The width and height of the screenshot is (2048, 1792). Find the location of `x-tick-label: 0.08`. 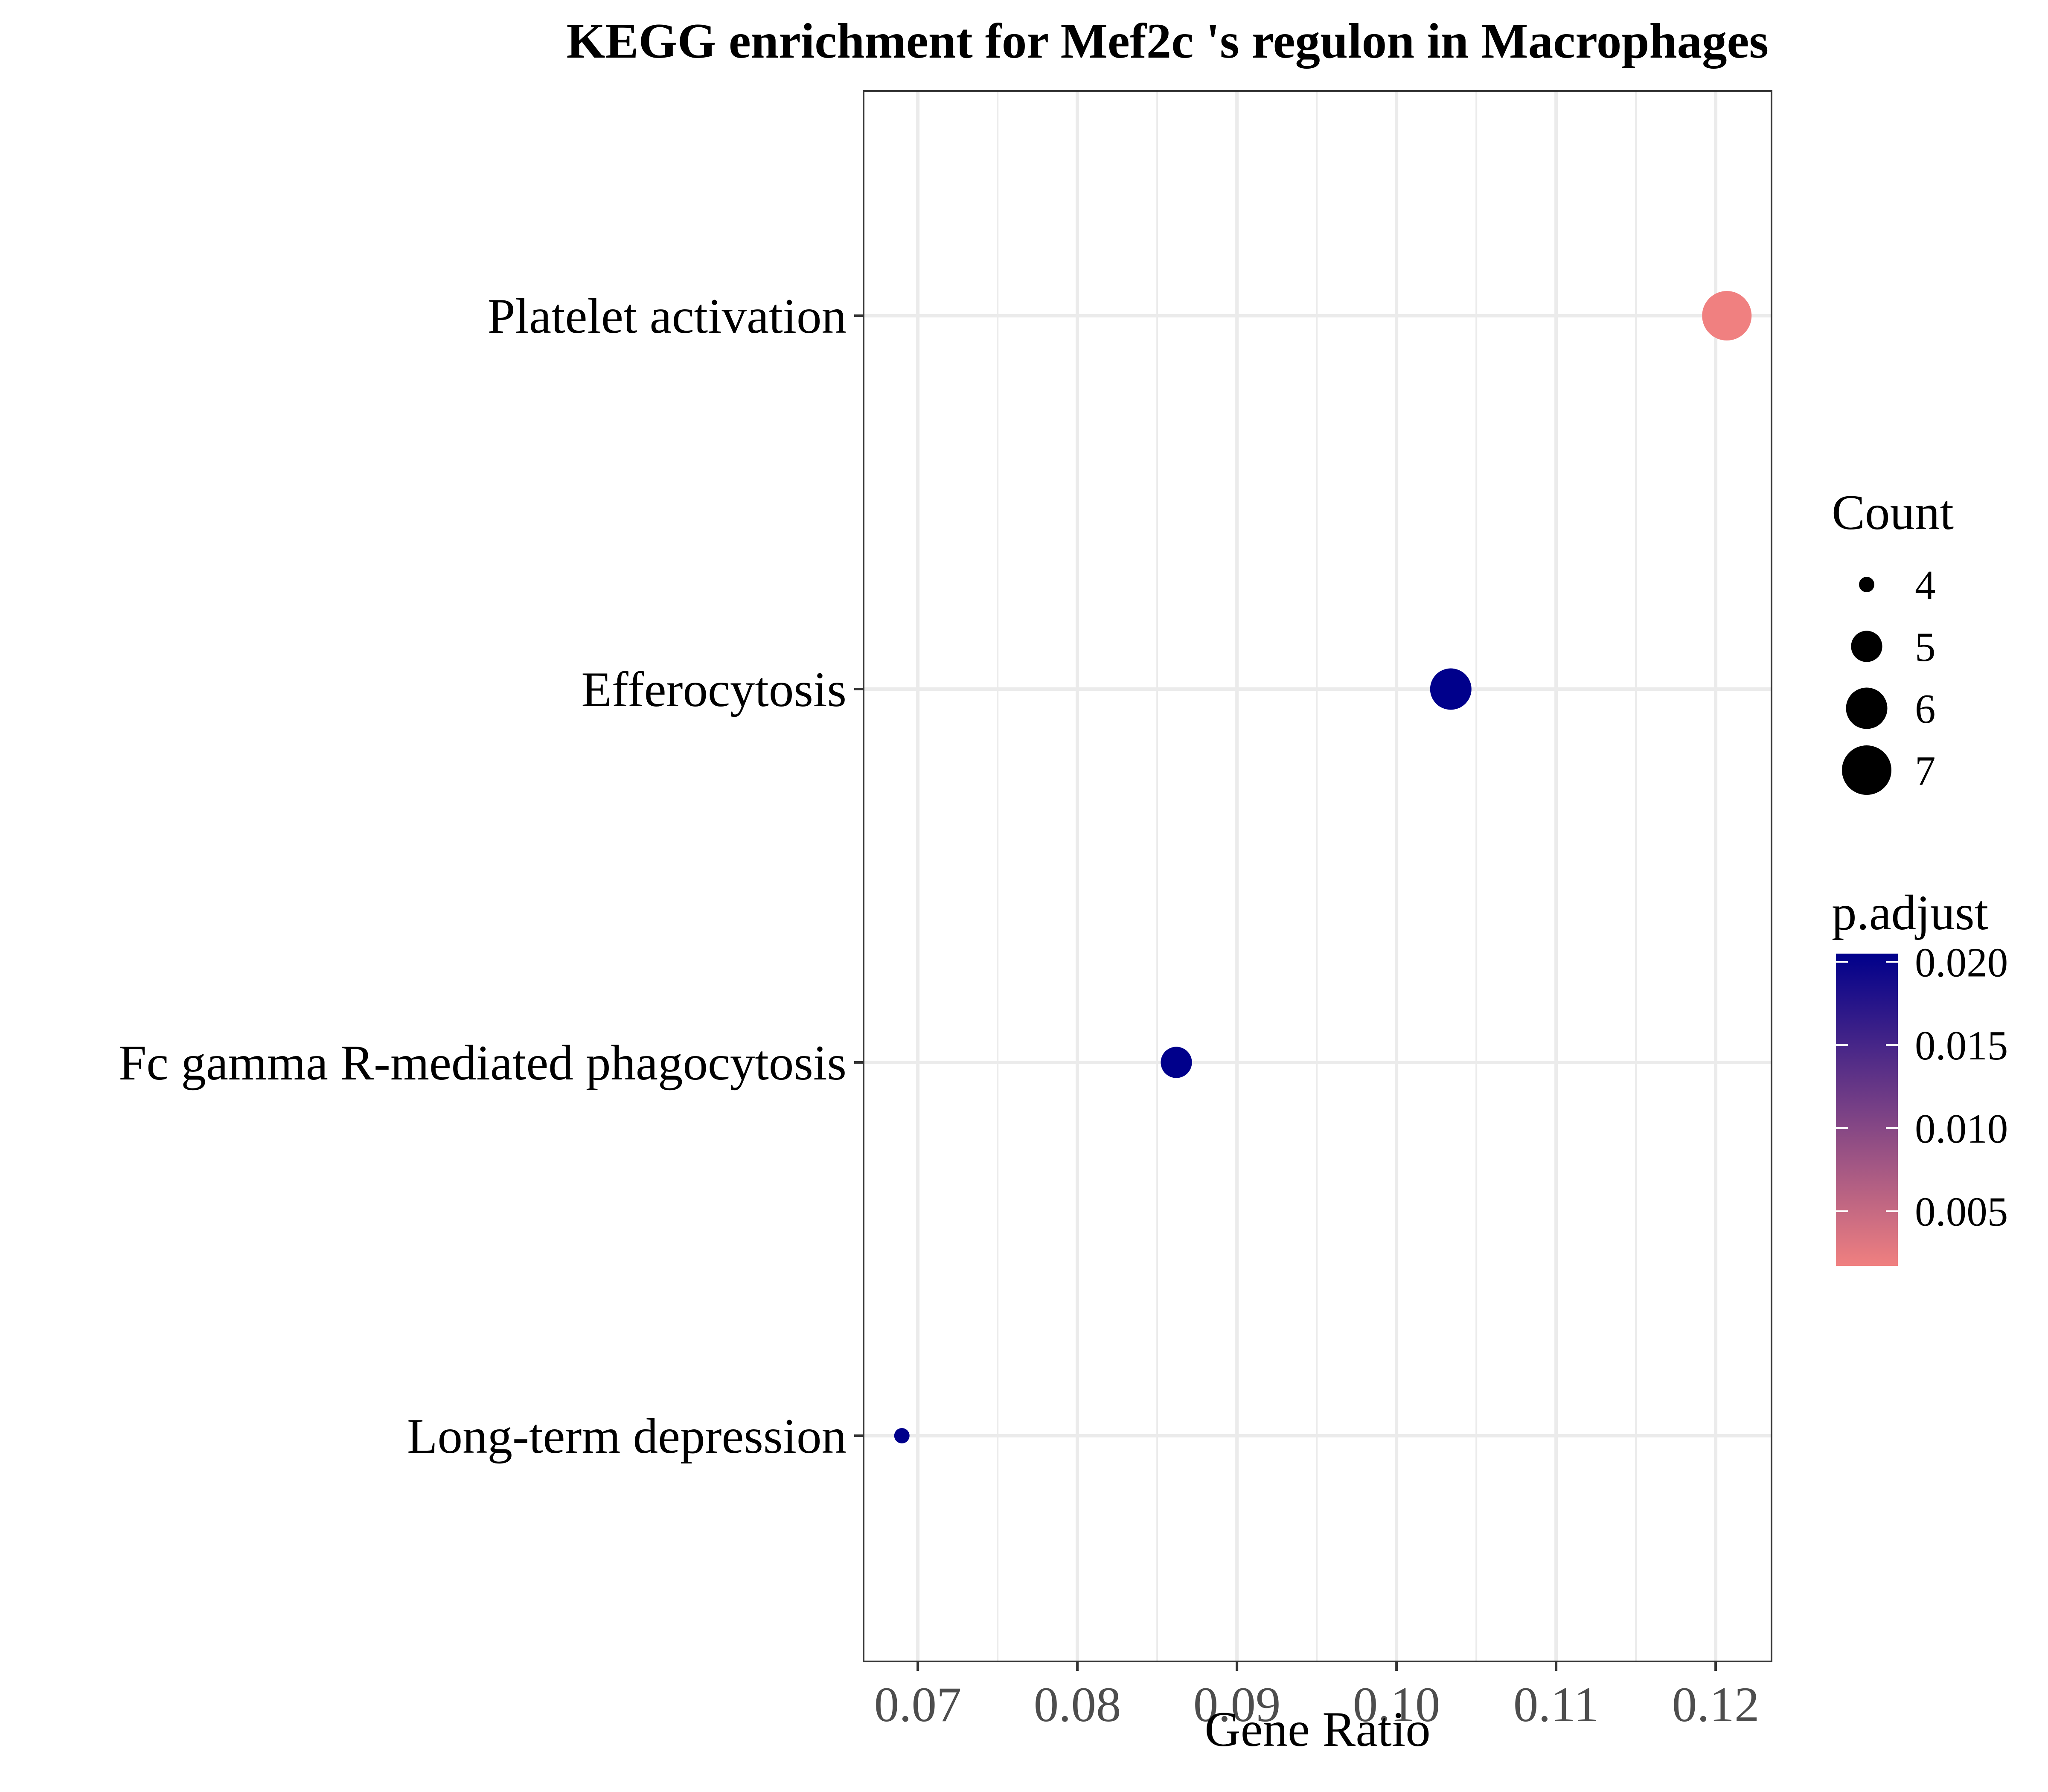

x-tick-label: 0.08 is located at coordinates (1077, 1704).